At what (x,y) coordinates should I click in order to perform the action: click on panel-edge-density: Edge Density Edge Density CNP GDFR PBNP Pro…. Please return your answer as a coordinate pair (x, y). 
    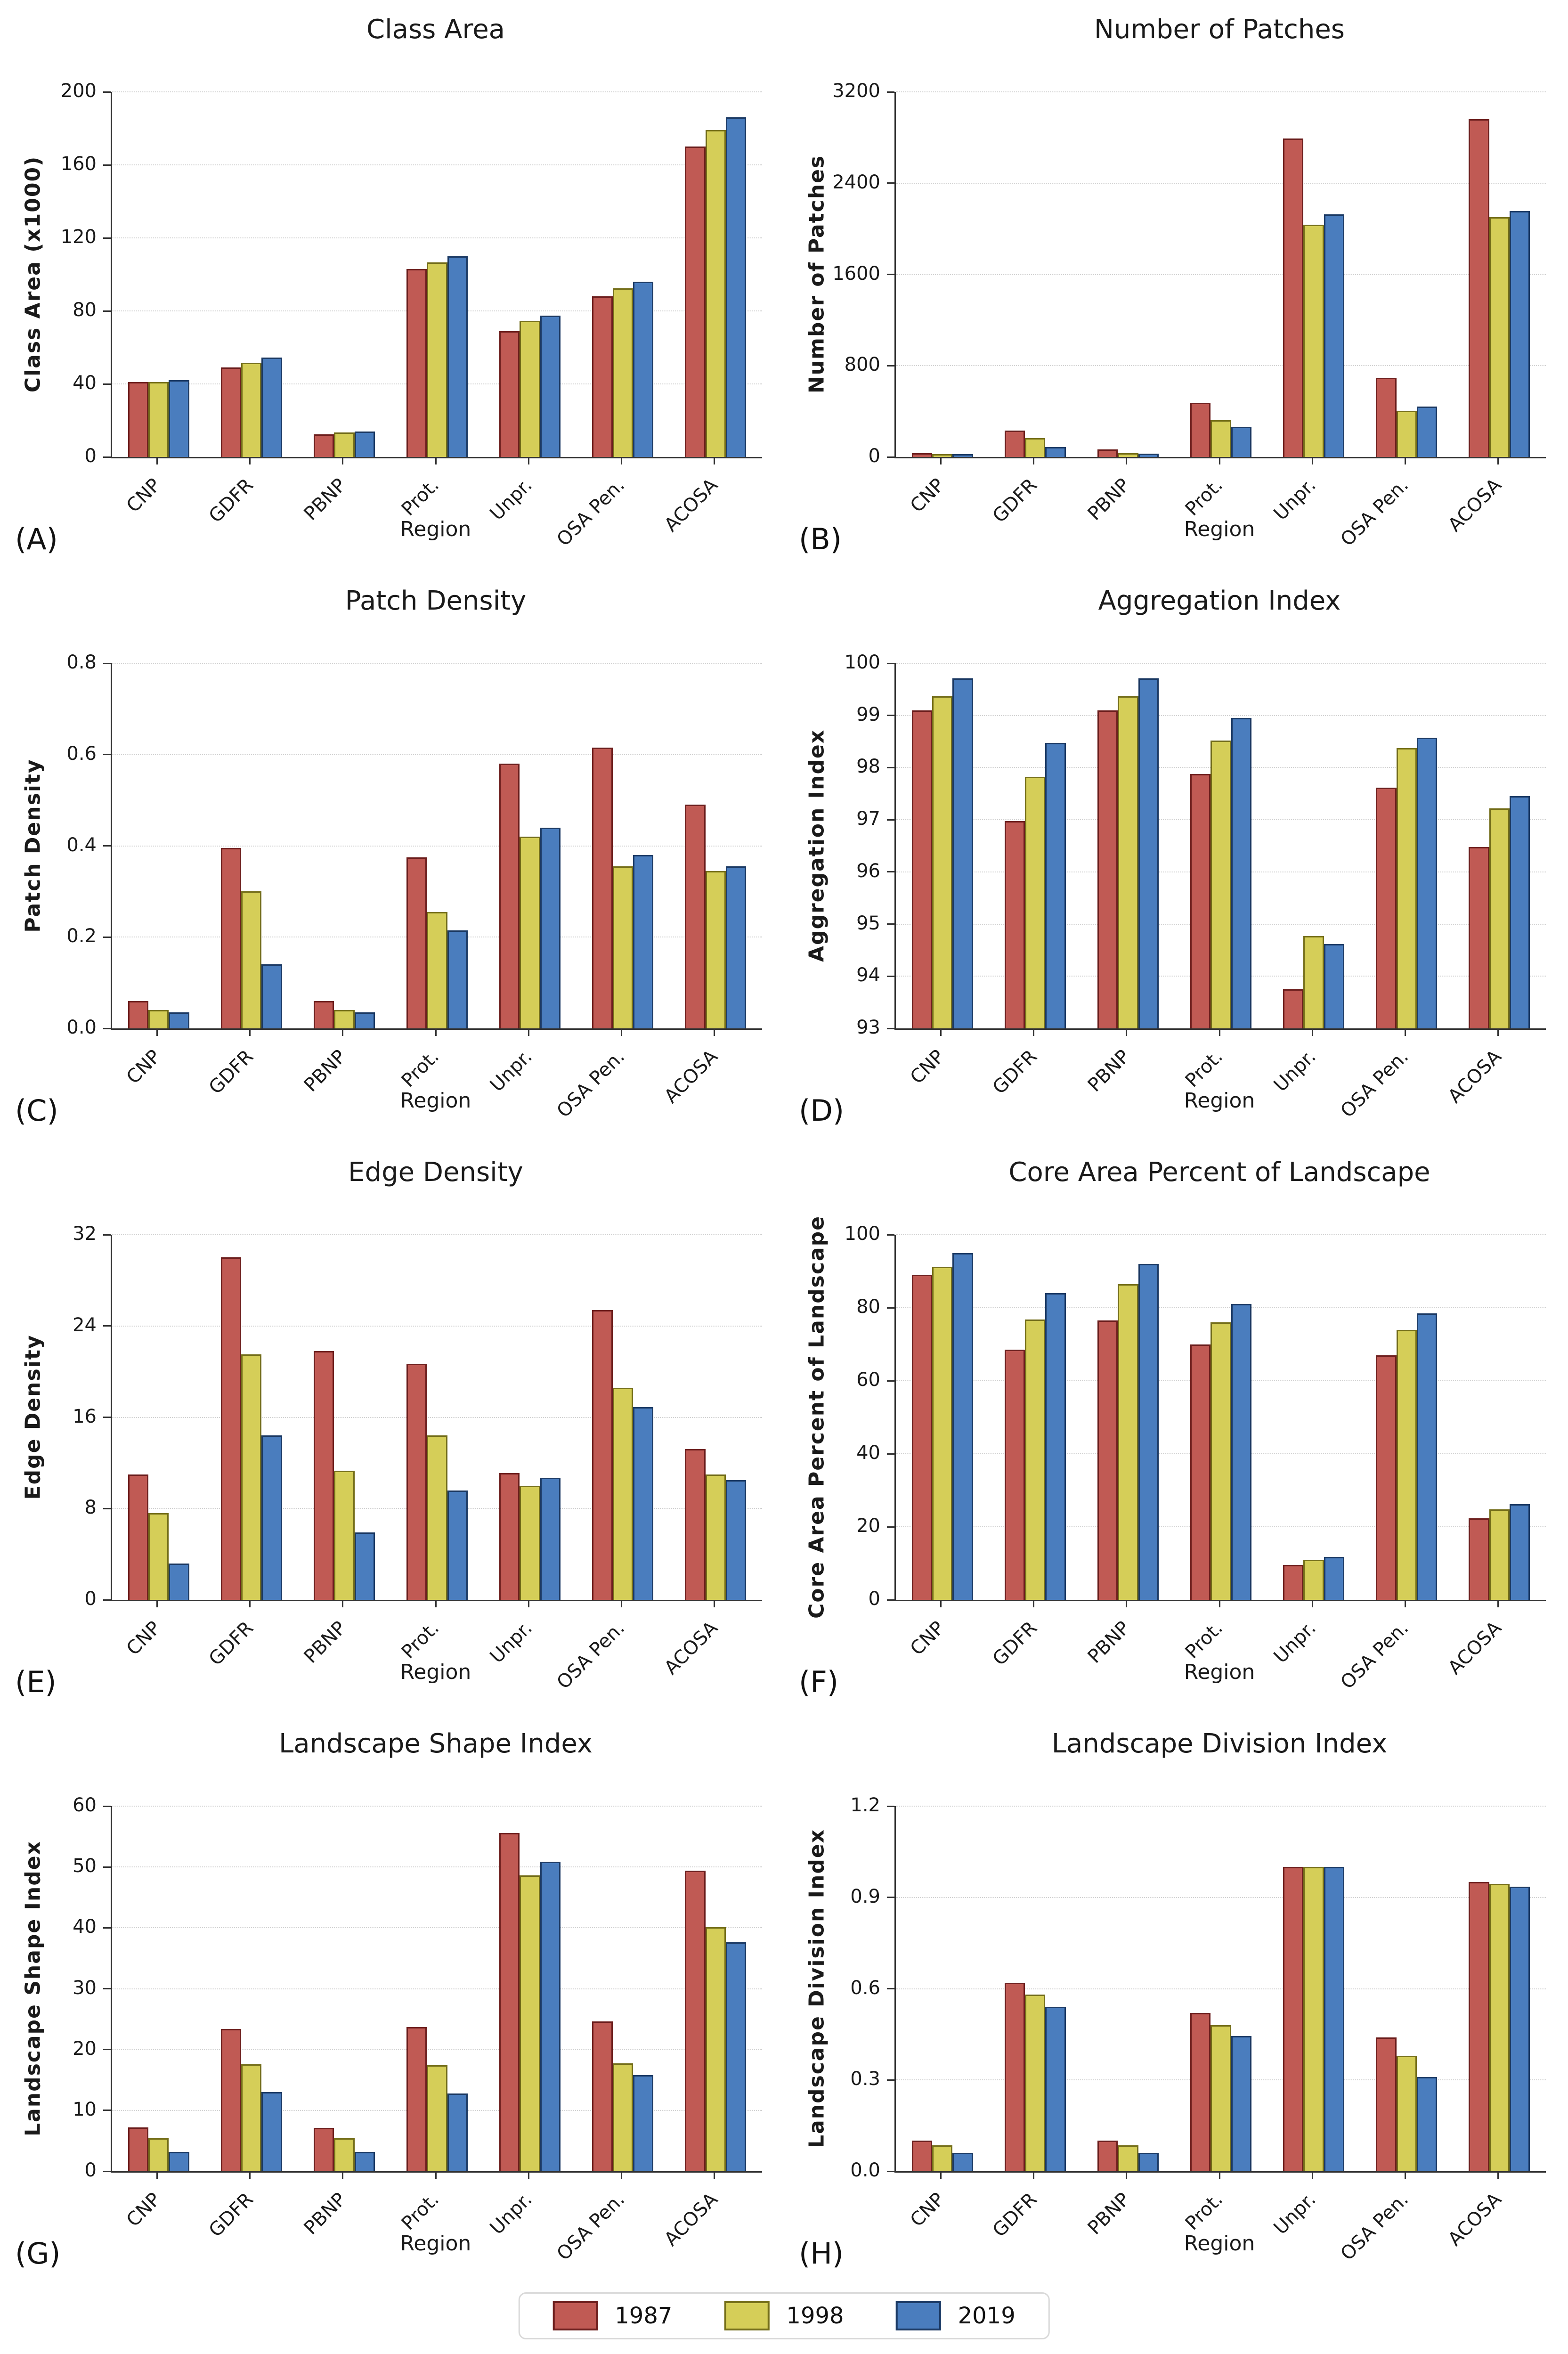
    Looking at the image, I should click on (392, 1428).